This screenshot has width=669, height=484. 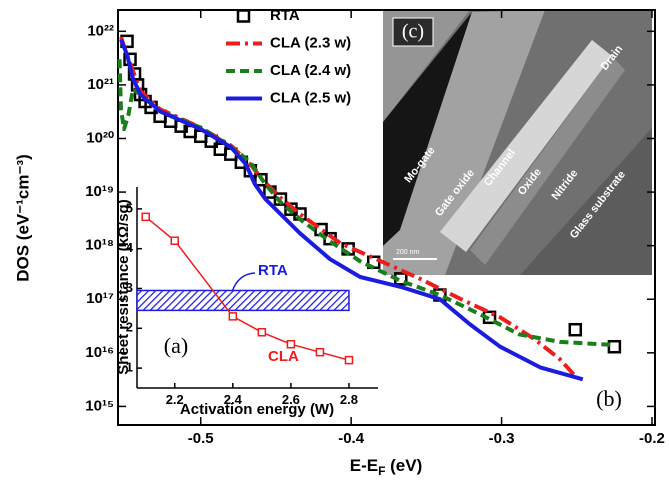 What do you see at coordinates (99, 245) in the screenshot?
I see `y-tick-label: 10¹⁸` at bounding box center [99, 245].